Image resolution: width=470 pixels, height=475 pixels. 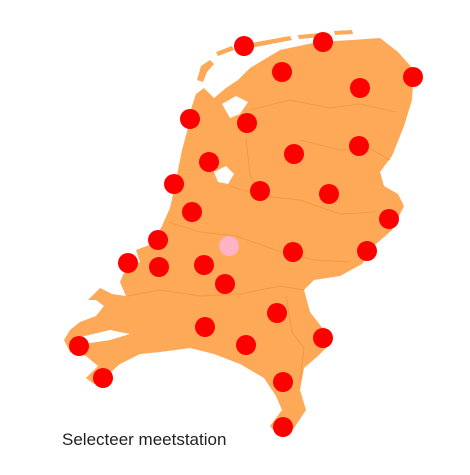 I want to click on island-terschelling, so click(x=269, y=42).